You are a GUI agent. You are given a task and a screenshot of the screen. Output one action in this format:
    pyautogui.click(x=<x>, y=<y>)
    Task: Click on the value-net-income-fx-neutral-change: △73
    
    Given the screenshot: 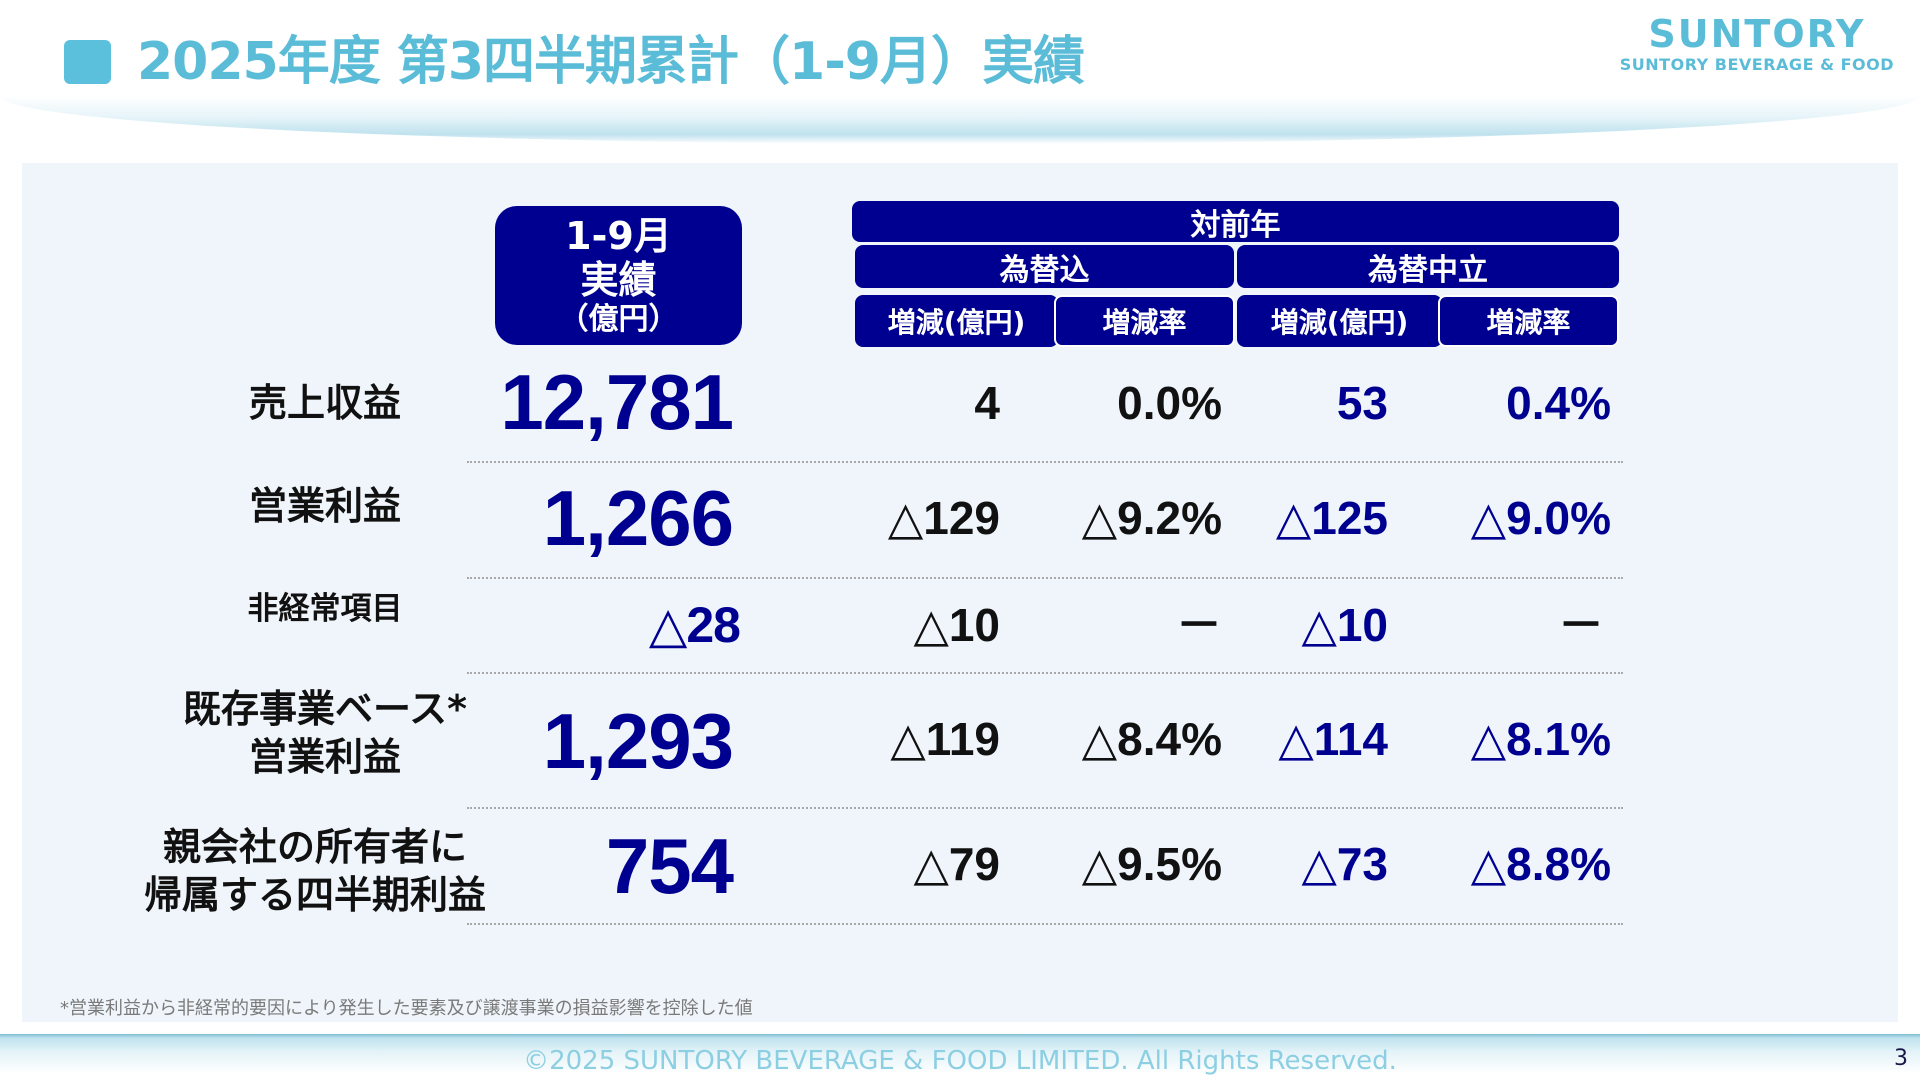 What is the action you would take?
    pyautogui.click(x=1344, y=864)
    